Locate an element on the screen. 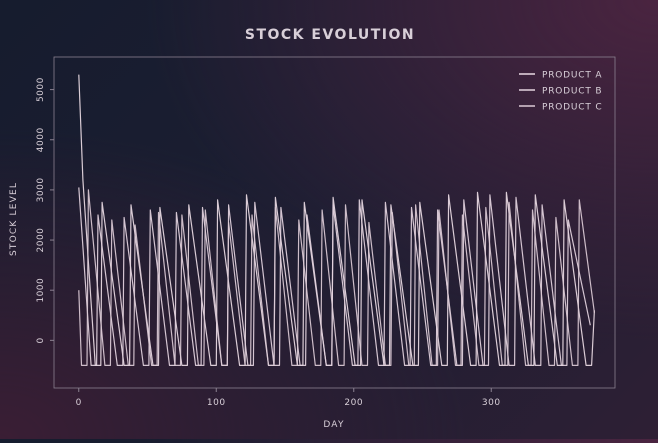 The image size is (658, 443). x-tick-label: 100 is located at coordinates (216, 403).